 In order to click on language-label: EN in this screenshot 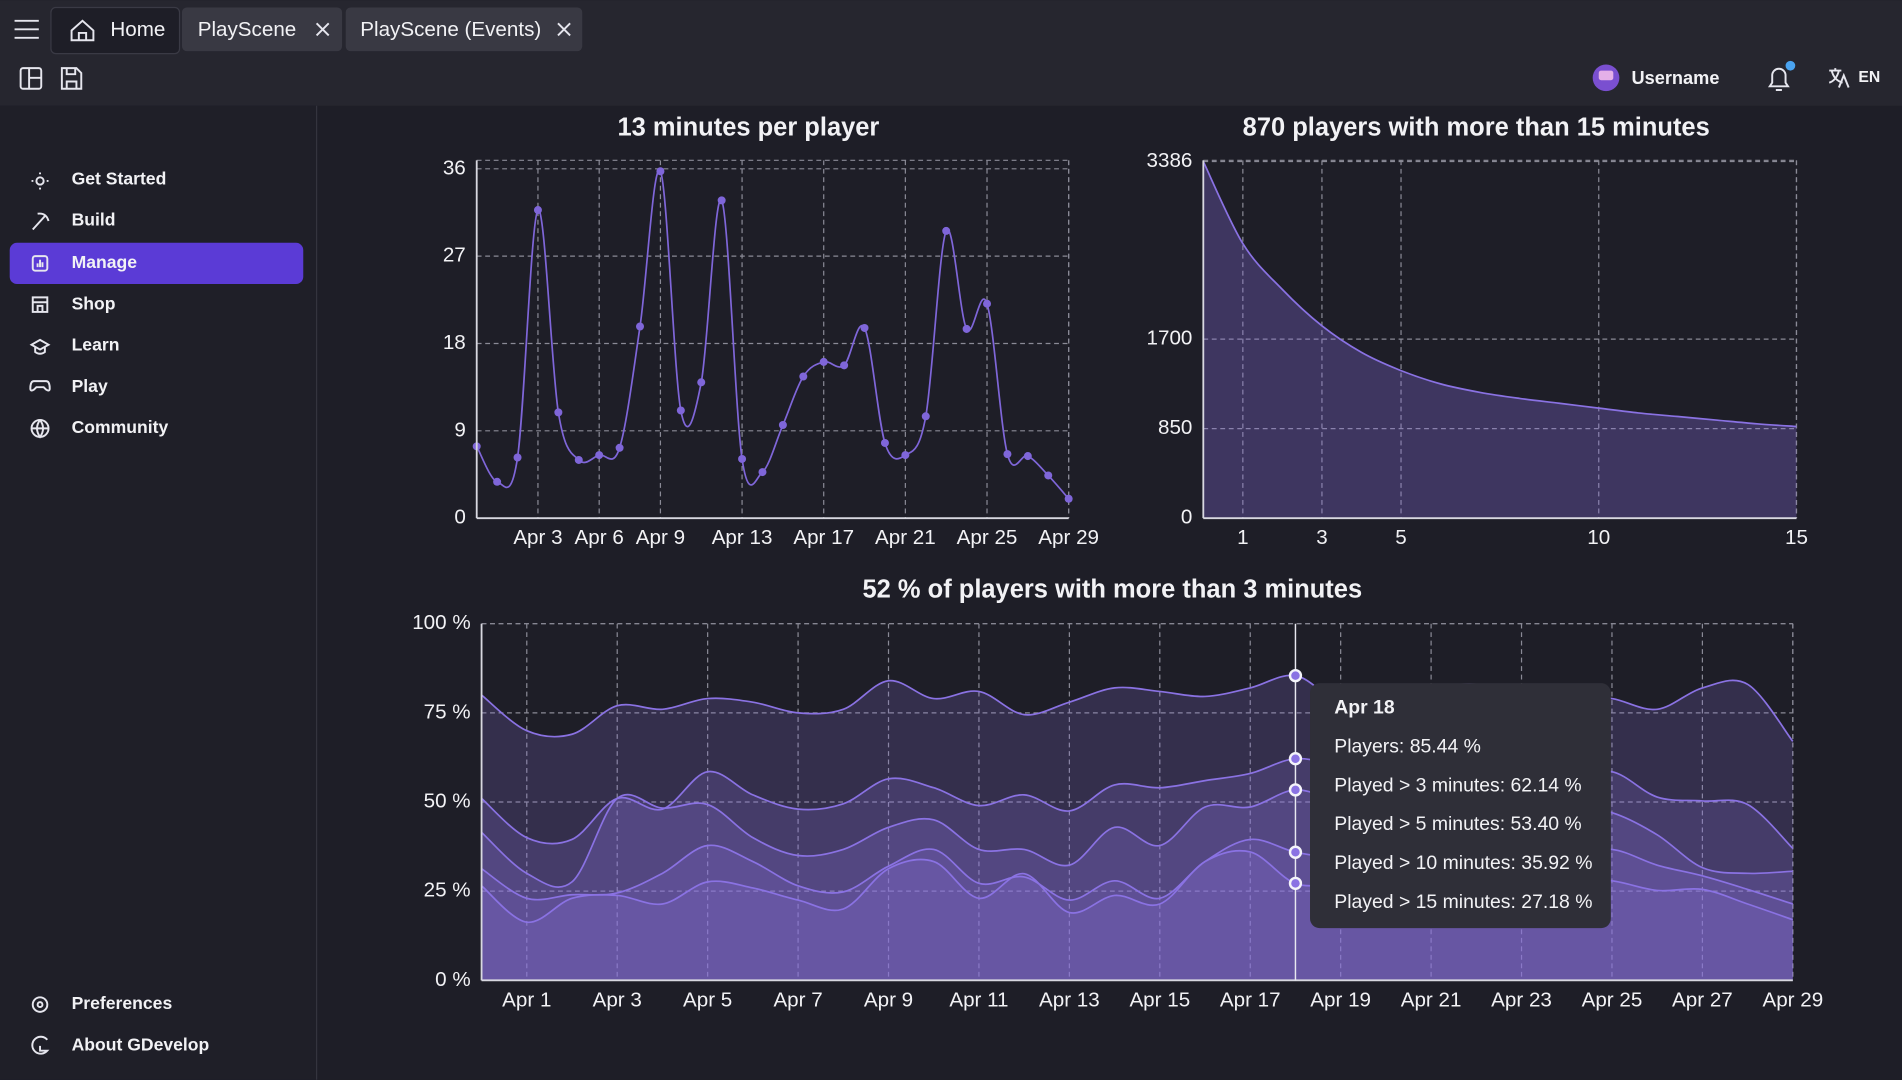, I will do `click(1869, 77)`.